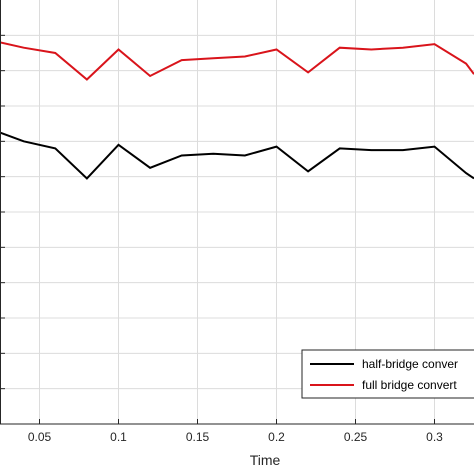 This screenshot has height=474, width=474. Describe the element at coordinates (356, 437) in the screenshot. I see `x-tick-label: 0.25` at that location.